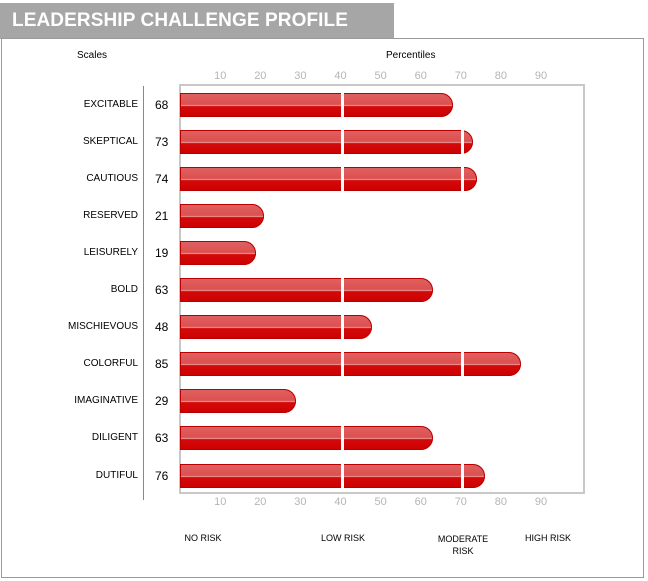 This screenshot has height=581, width=648. I want to click on scale-value: 68, so click(162, 105).